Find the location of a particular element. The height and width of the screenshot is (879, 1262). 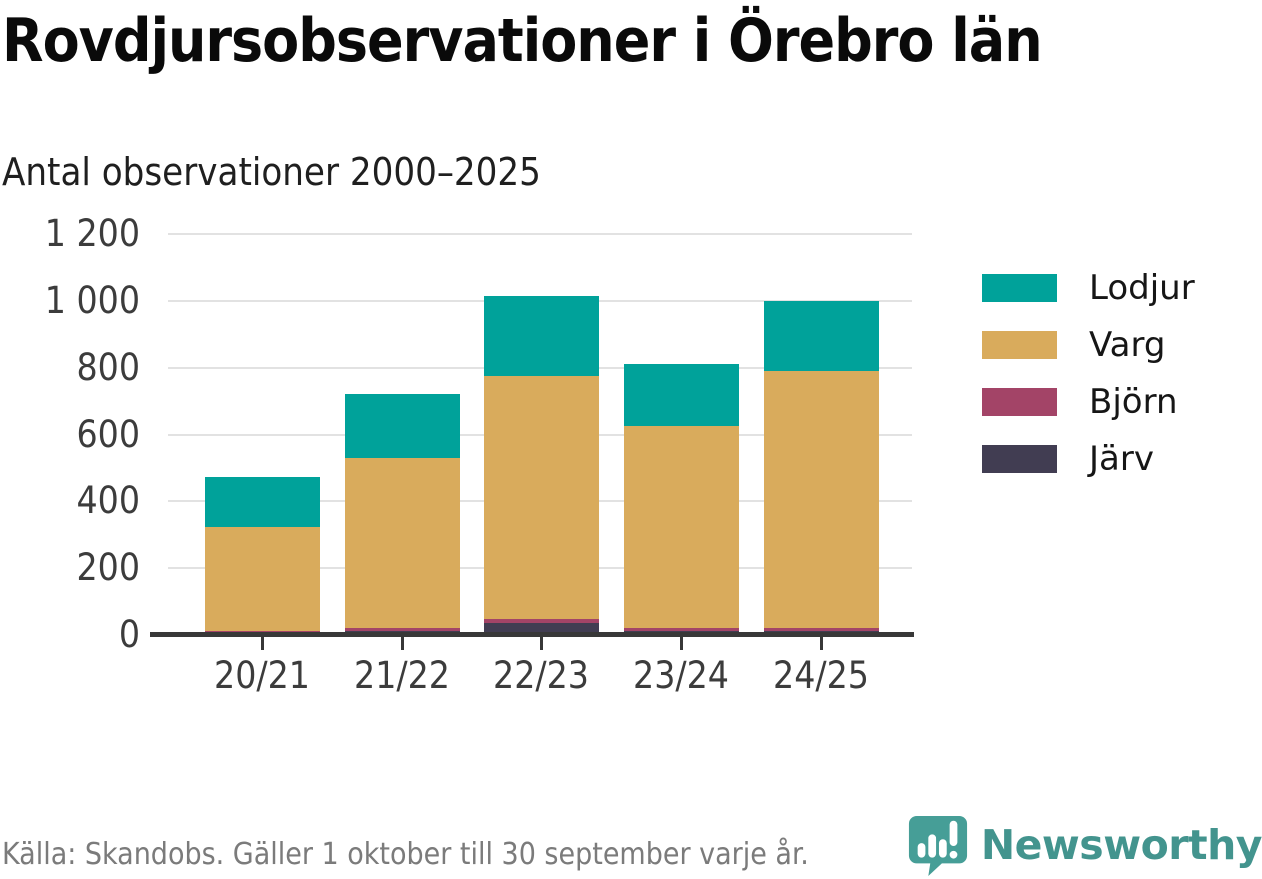

legend-label: Järv is located at coordinates (1121, 459).